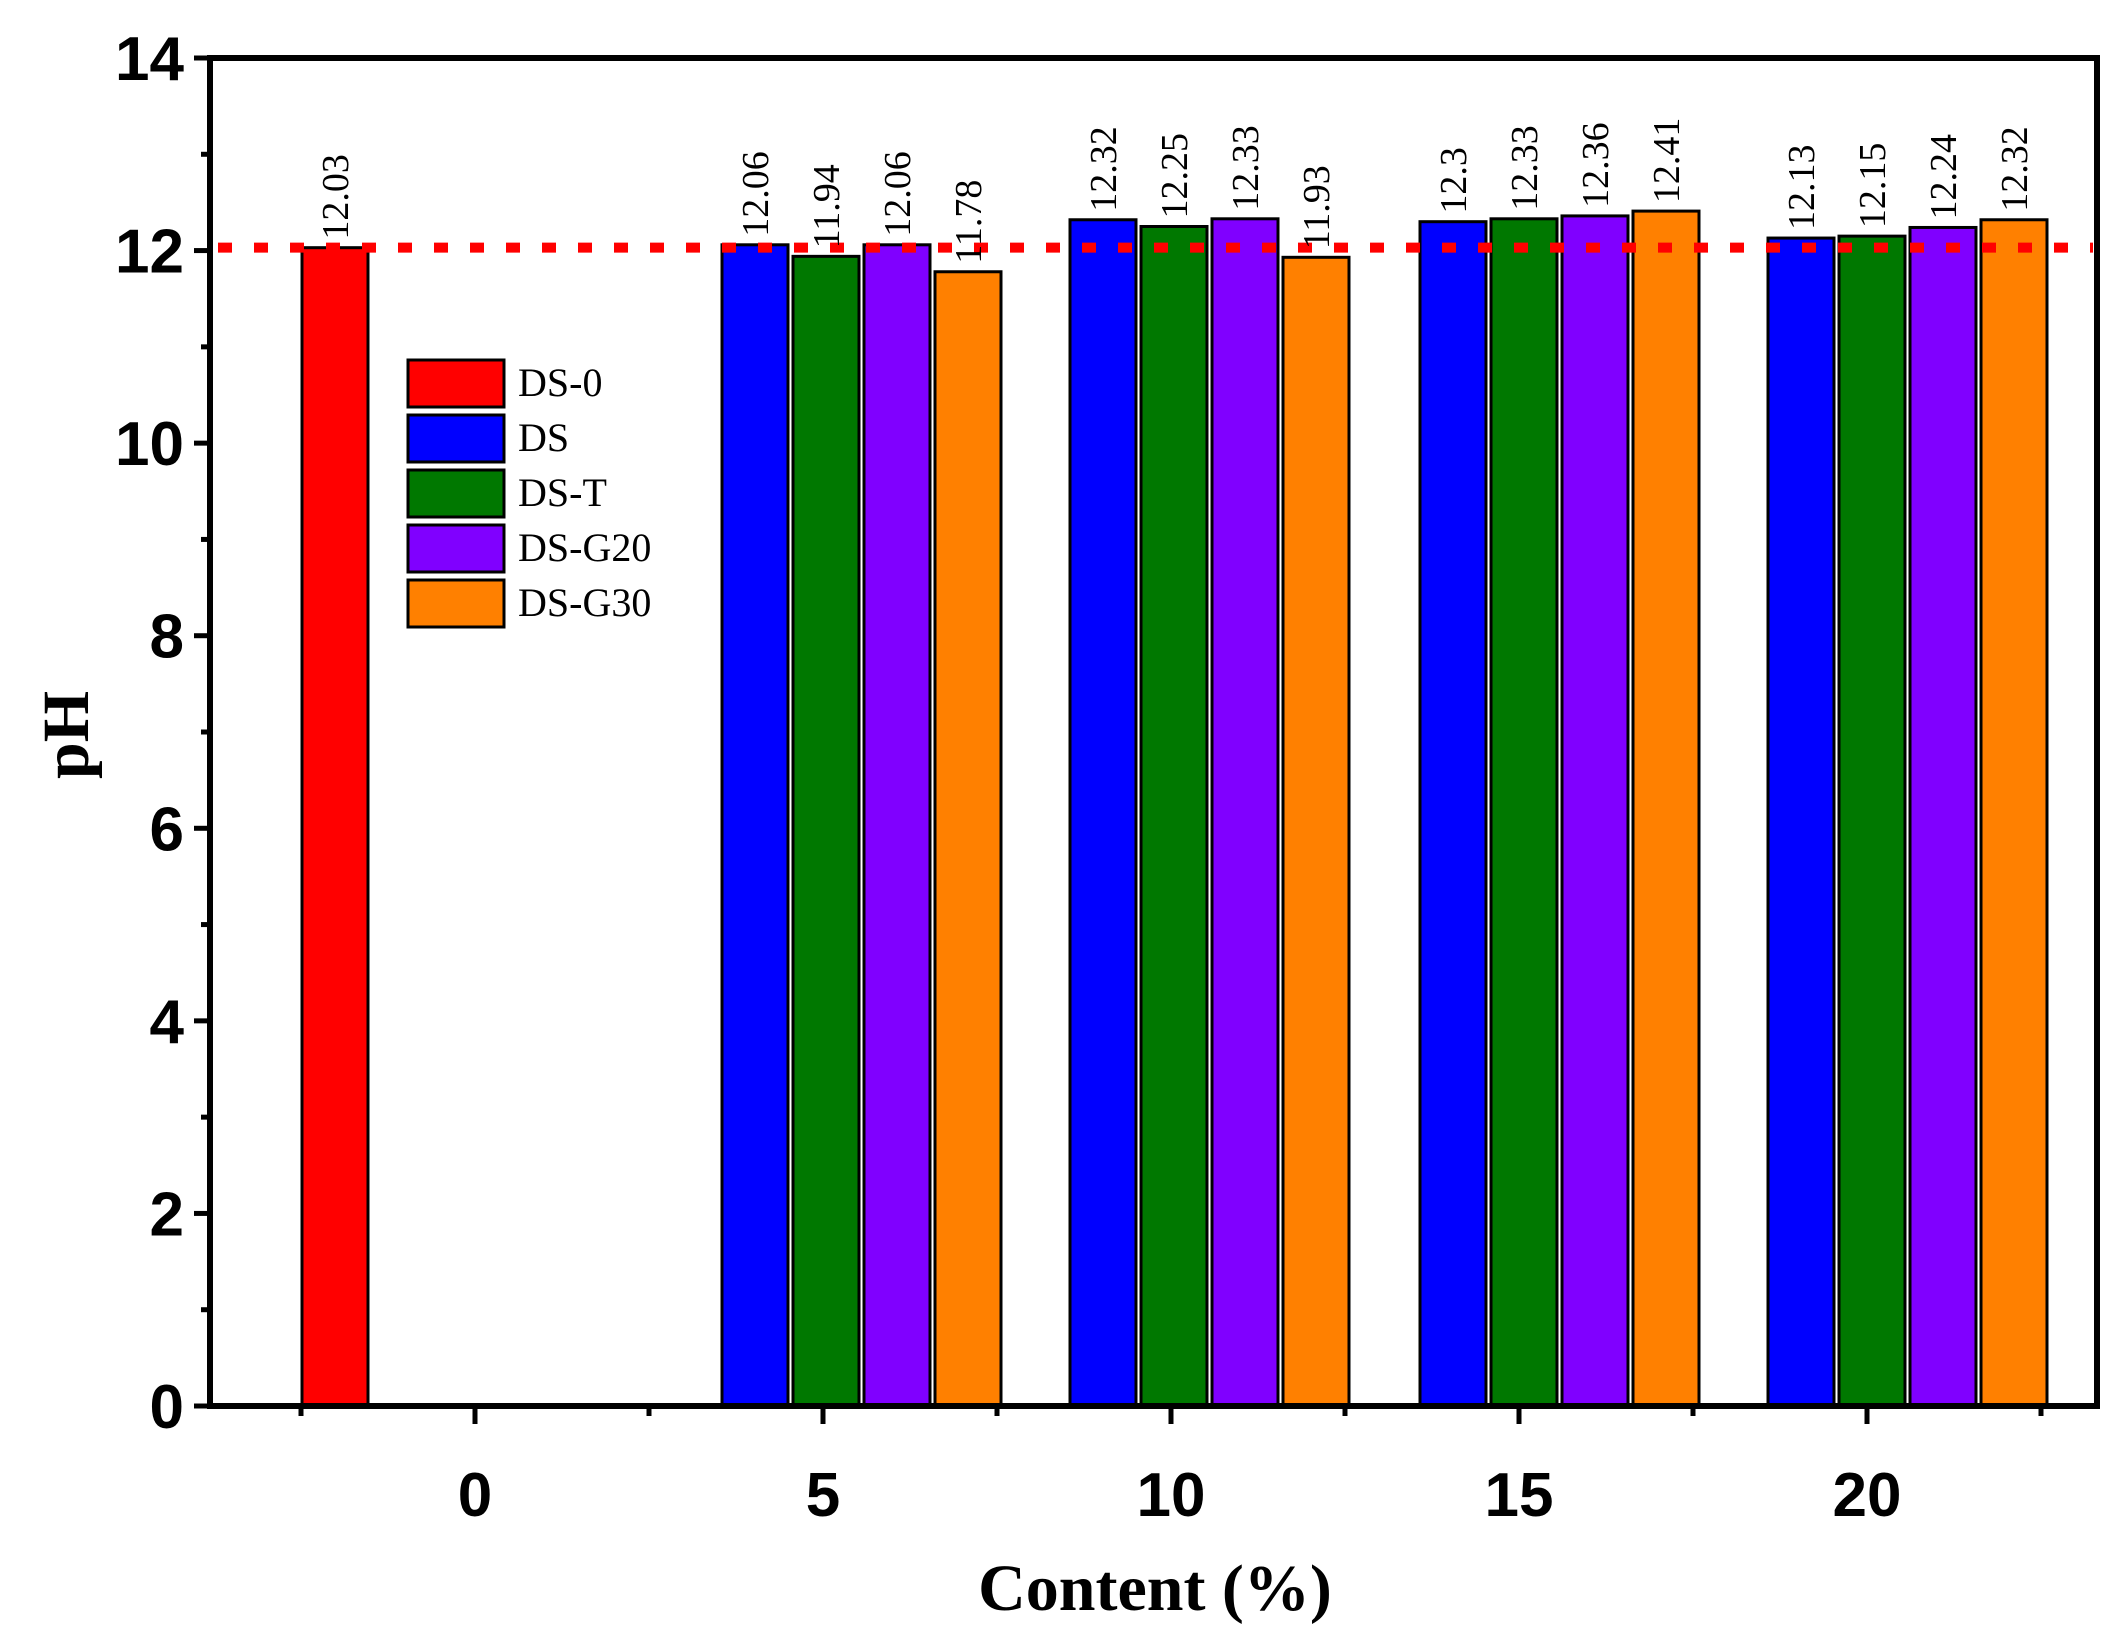 The height and width of the screenshot is (1644, 2124). Describe the element at coordinates (1667, 161) in the screenshot. I see `data-label-ds-g30-15: 12.41` at that location.